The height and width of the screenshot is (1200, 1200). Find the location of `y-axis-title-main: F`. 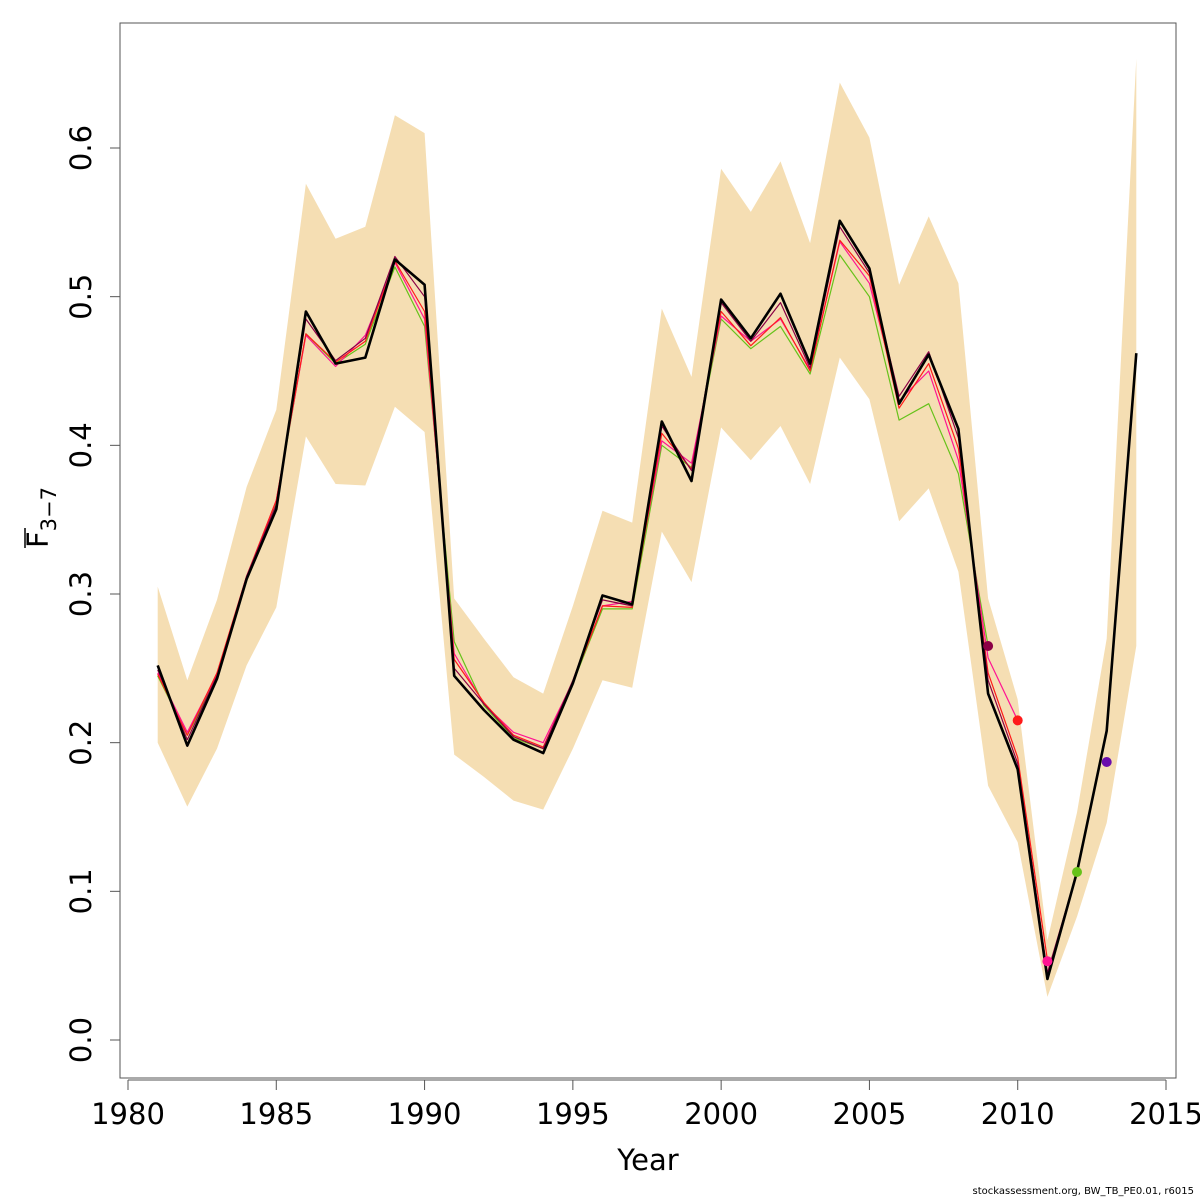

y-axis-title-main: F is located at coordinates (38, 539).